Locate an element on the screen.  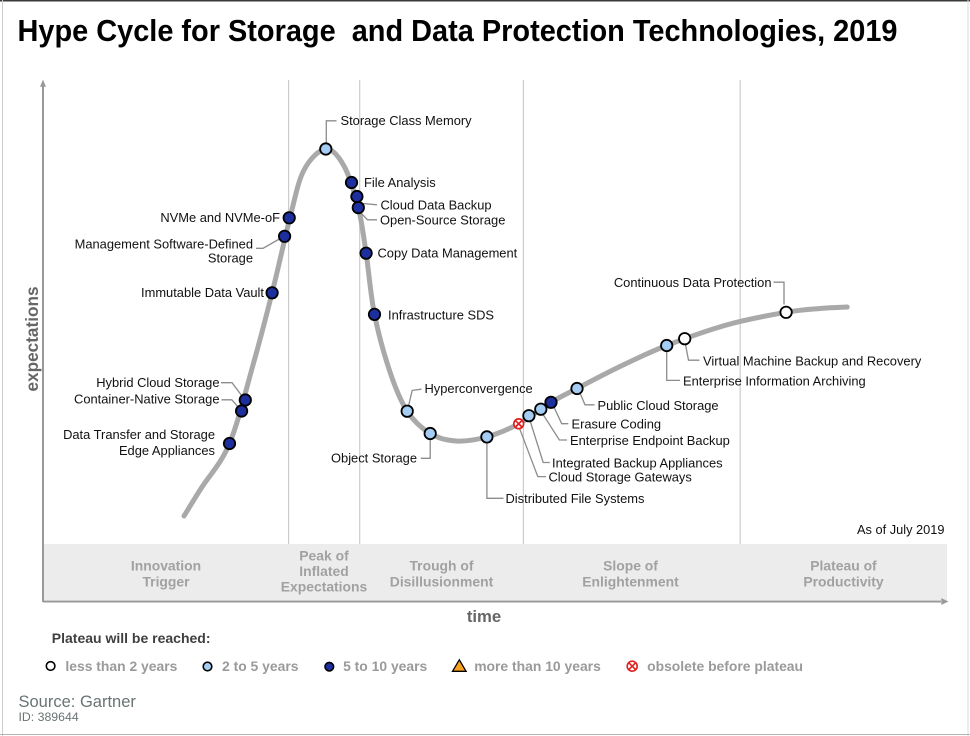
svg-text: Public Cloud Storage is located at coordinates (658, 405).